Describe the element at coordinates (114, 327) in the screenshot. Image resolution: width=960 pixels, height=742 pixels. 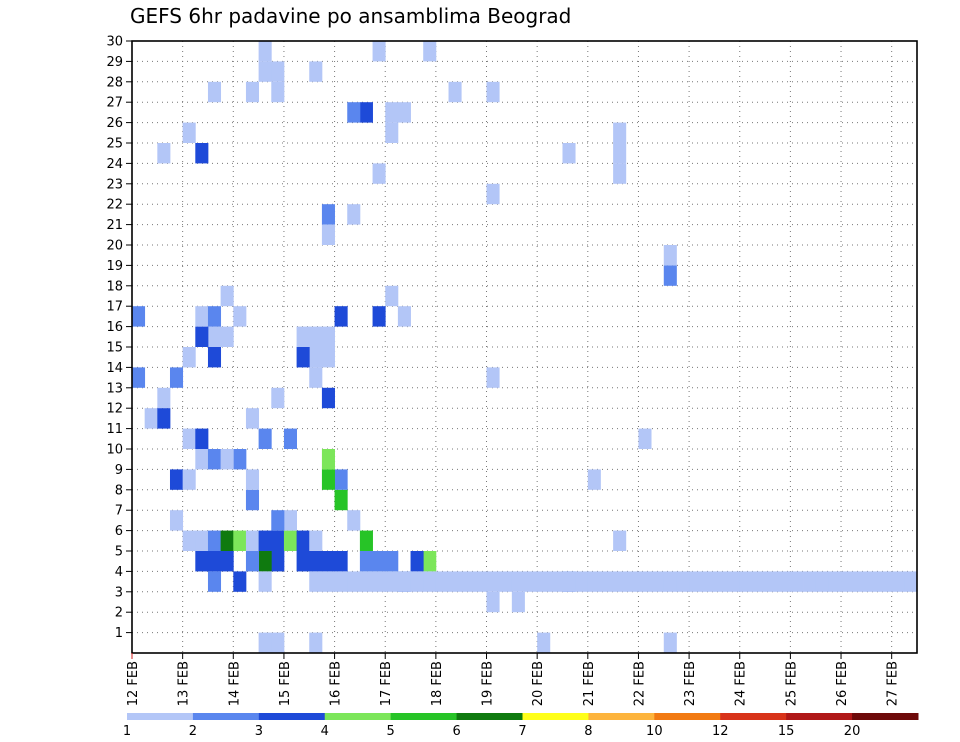
I see `y-tick-label: 16` at that location.